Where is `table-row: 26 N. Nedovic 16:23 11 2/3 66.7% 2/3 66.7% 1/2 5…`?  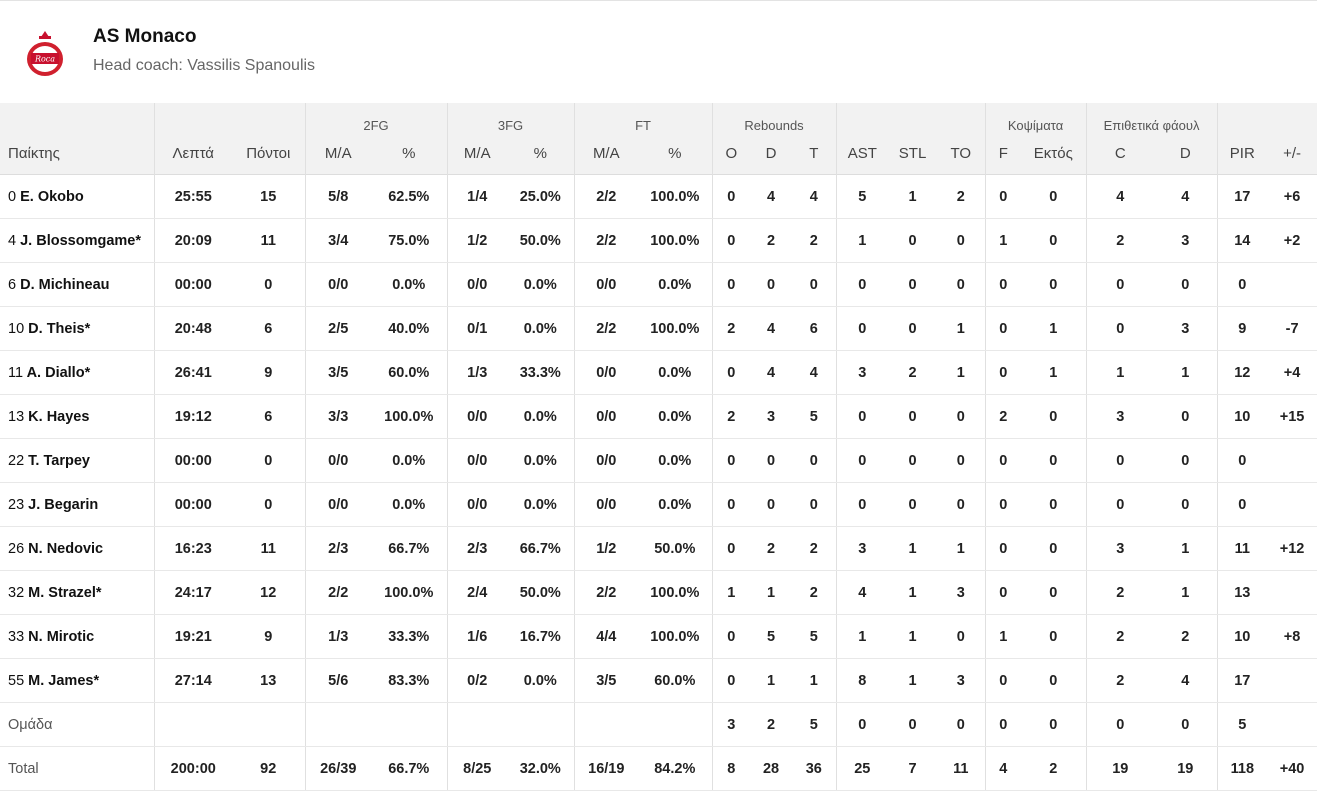 table-row: 26 N. Nedovic 16:23 11 2/3 66.7% 2/3 66.7% 1/2 5… is located at coordinates (658, 548).